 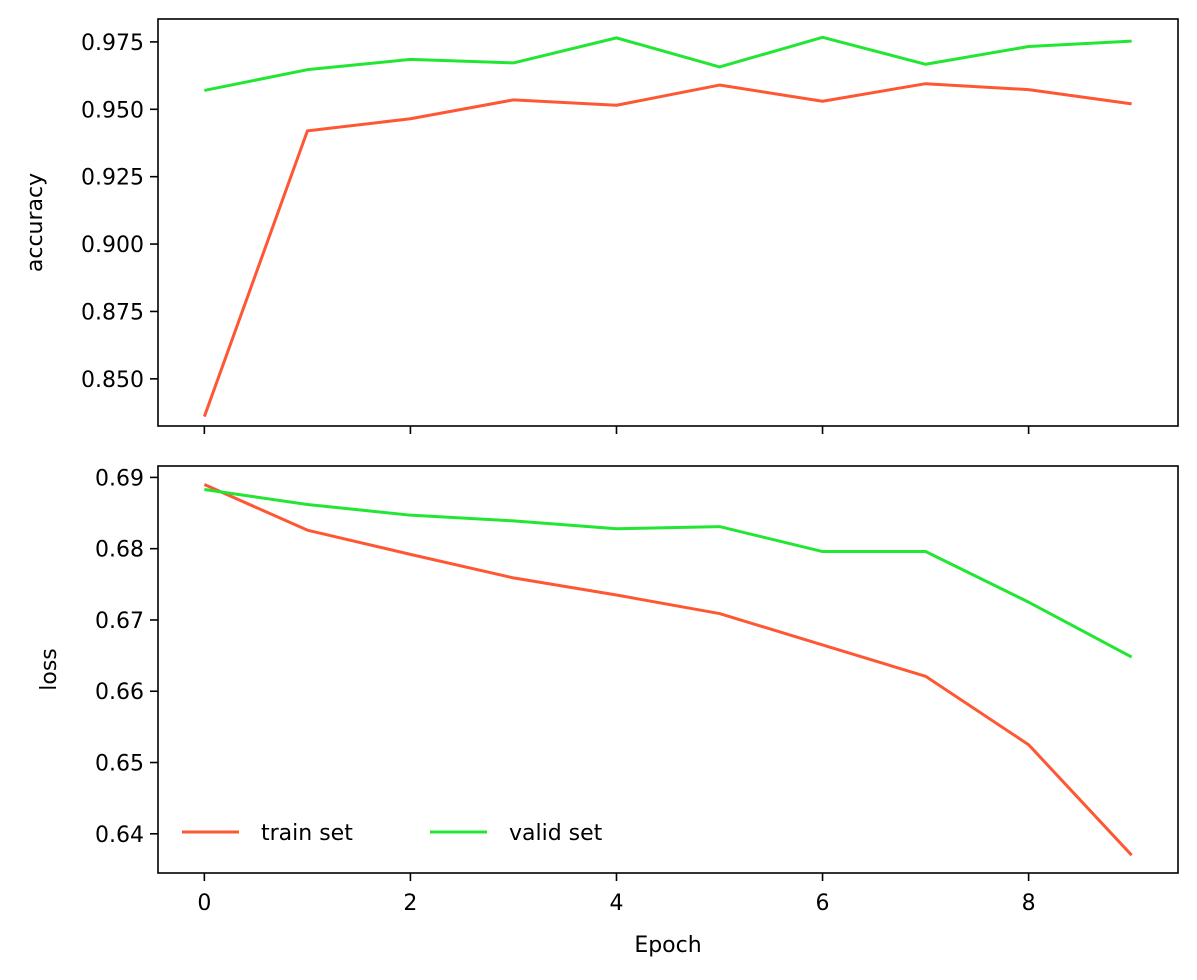 I want to click on y-tick-label: 0.950, so click(x=112, y=110).